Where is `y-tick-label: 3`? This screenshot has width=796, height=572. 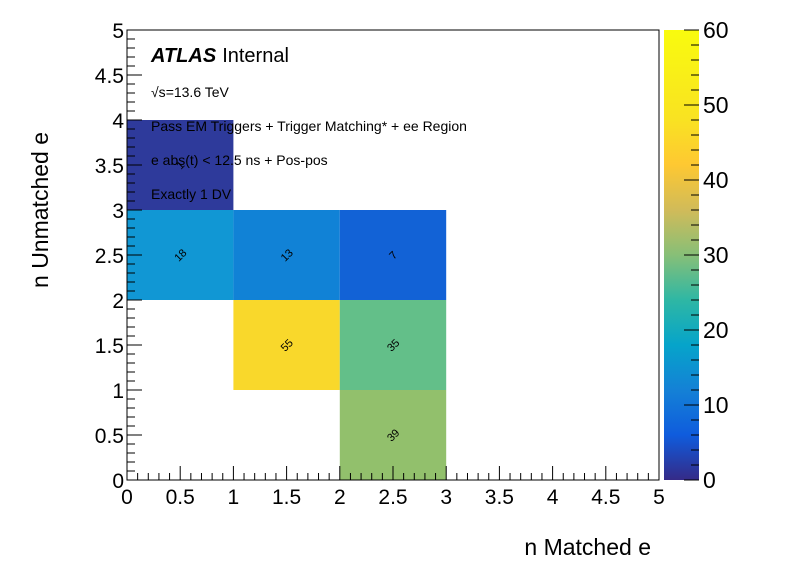 y-tick-label: 3 is located at coordinates (118, 211).